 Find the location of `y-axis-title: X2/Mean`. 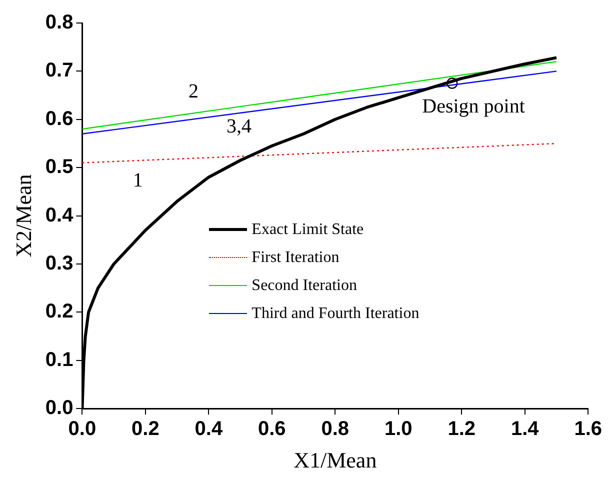

y-axis-title: X2/Mean is located at coordinates (23, 216).